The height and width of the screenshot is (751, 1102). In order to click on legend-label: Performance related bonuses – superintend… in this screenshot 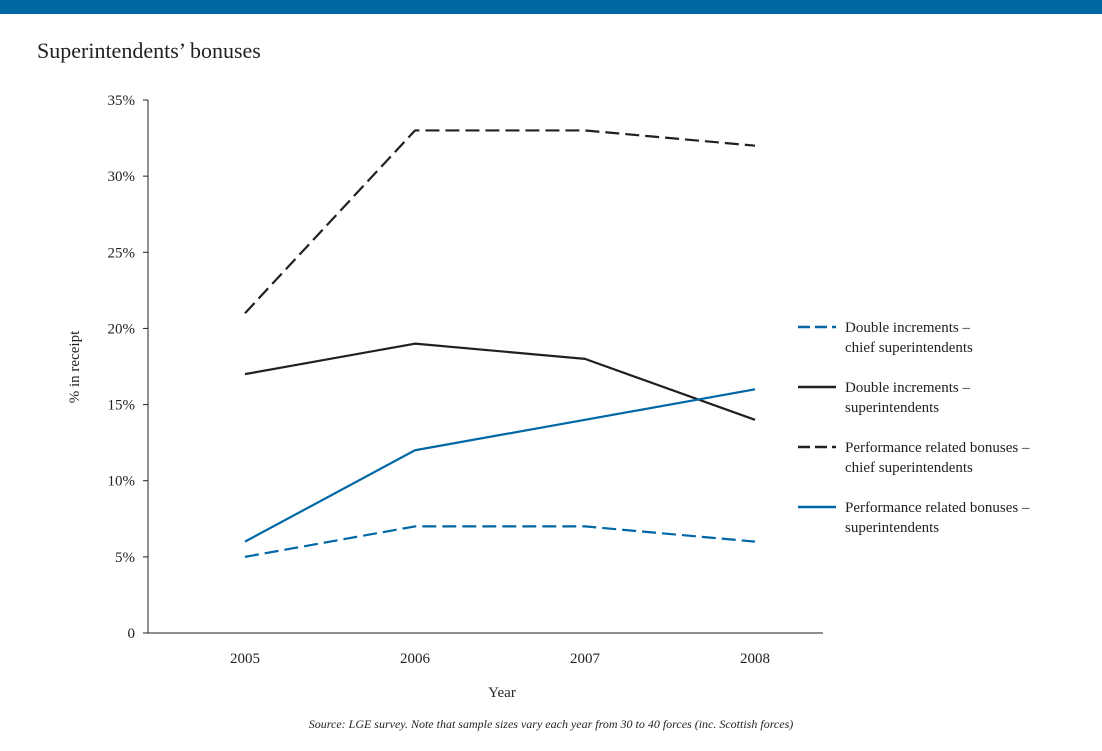, I will do `click(937, 518)`.